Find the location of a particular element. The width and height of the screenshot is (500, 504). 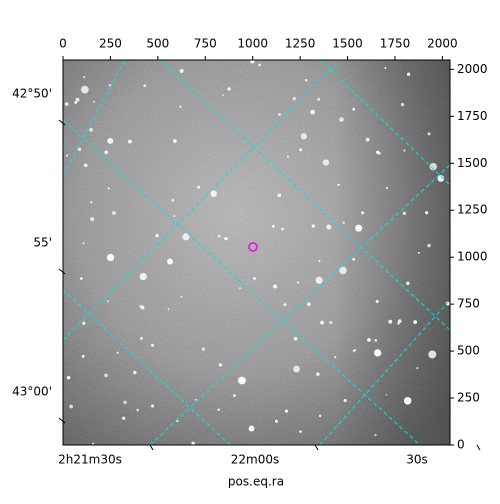

dec-label: 55' is located at coordinates (42, 243).